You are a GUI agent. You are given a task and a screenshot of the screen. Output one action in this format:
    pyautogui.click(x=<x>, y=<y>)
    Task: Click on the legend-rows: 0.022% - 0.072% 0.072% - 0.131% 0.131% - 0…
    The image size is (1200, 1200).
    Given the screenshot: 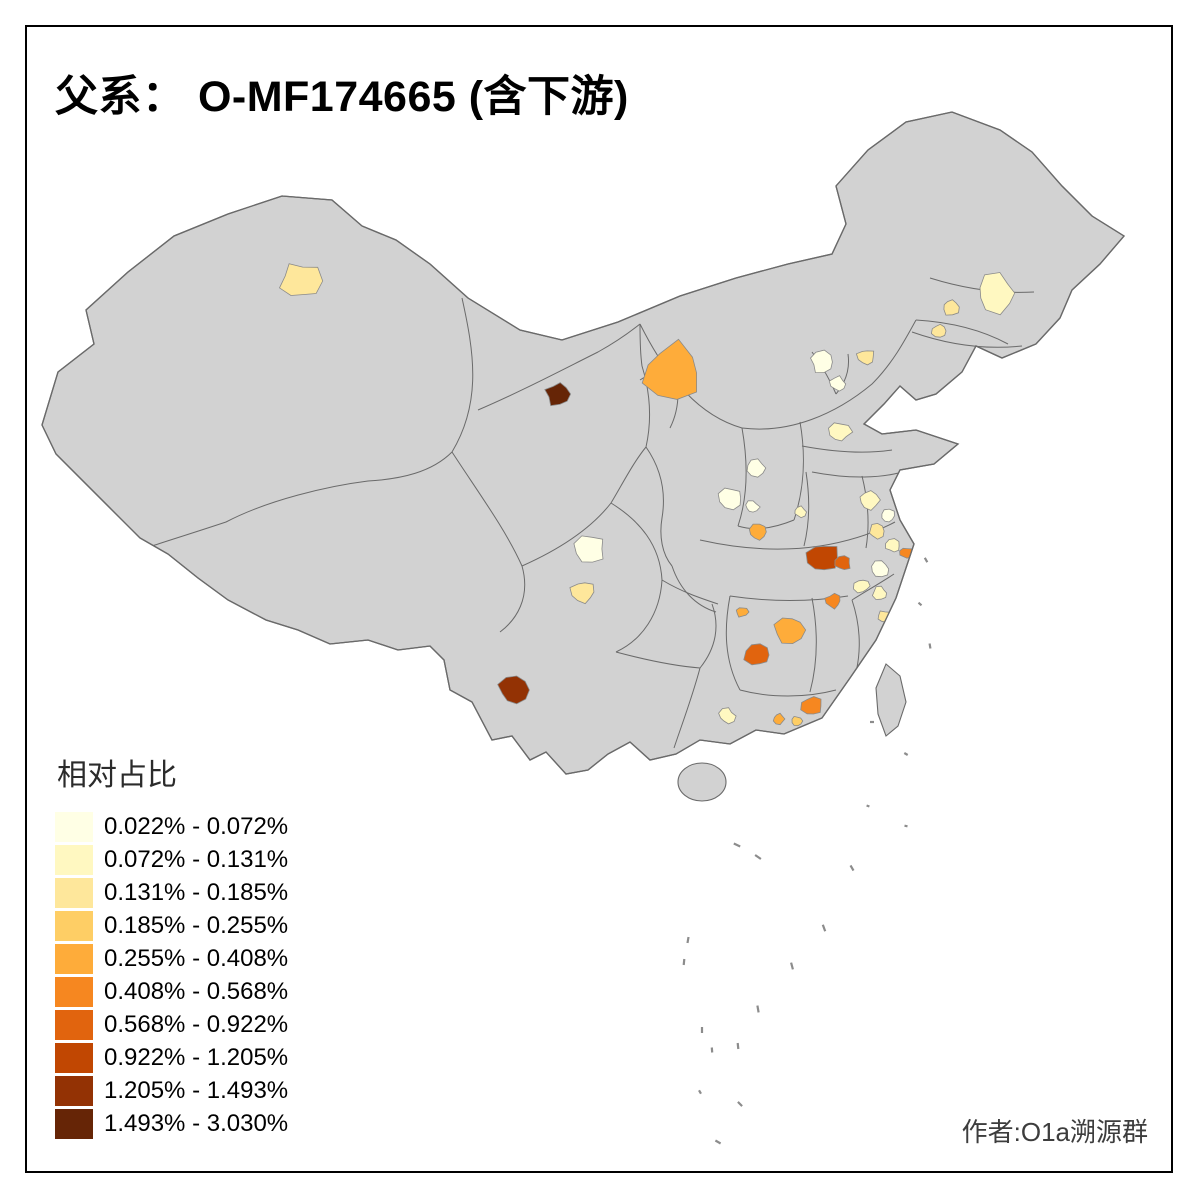 What is the action you would take?
    pyautogui.click(x=171, y=975)
    